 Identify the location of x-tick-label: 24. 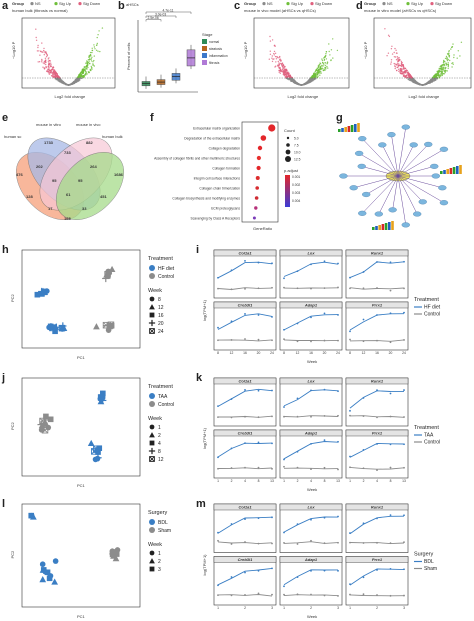
(404, 353).